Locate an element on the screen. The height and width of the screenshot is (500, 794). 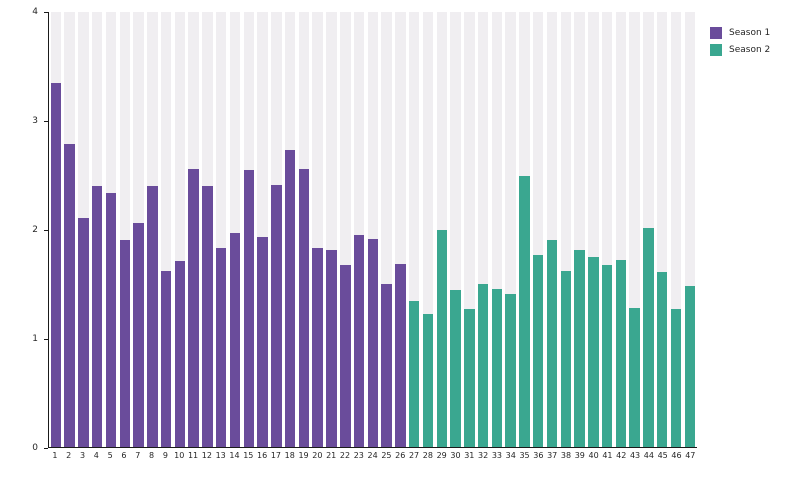
x-tick-label-5: 5 is located at coordinates (110, 455).